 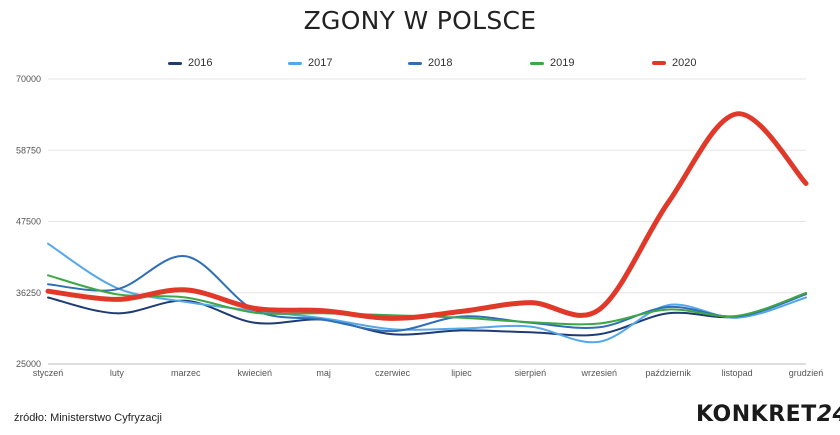 I want to click on brand-logo: KONKRET24, so click(x=768, y=414).